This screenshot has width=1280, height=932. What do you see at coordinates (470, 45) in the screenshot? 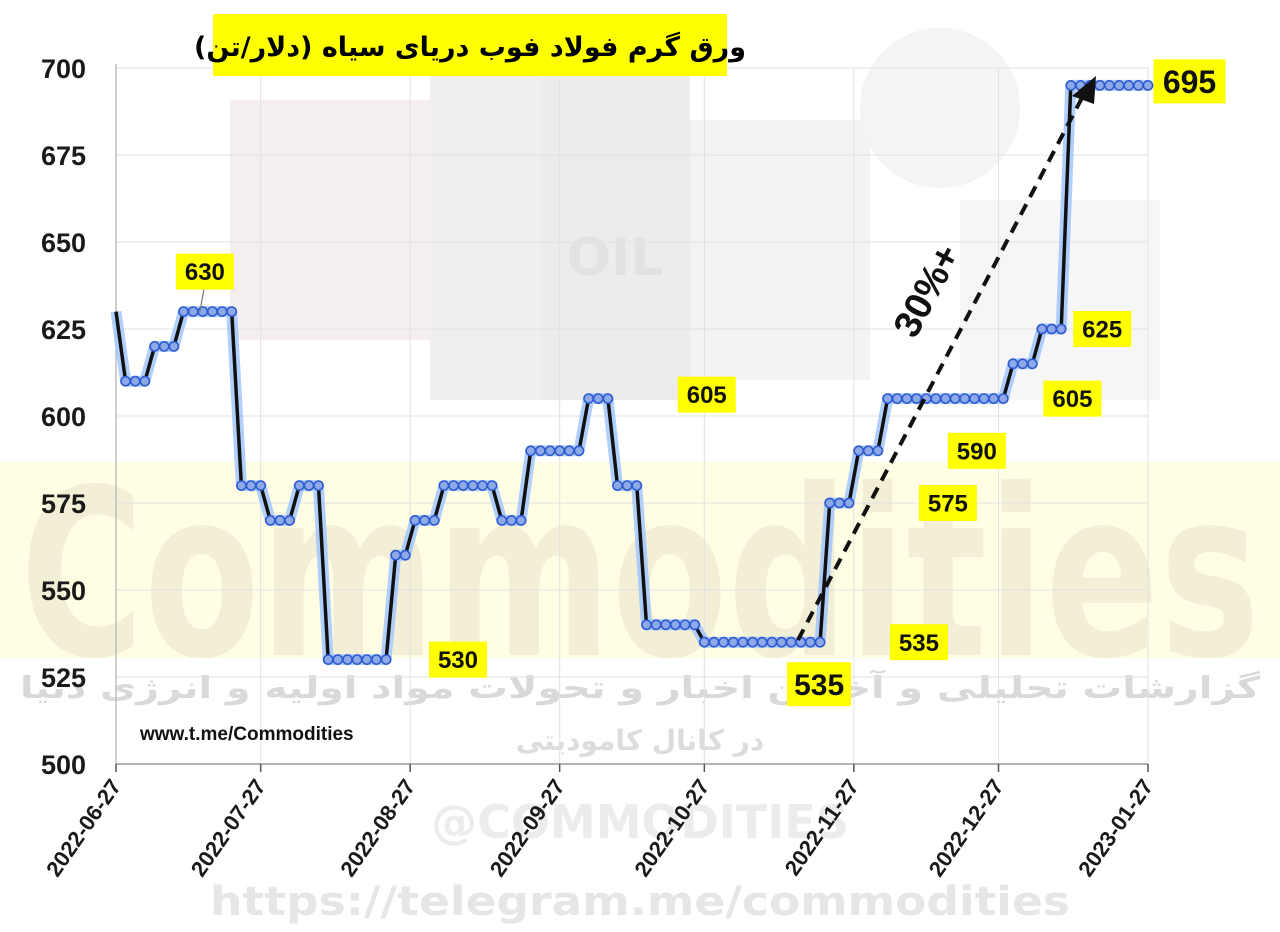
I see `chart-title-box: ورق گرم فولاد فوب دریای سیاه (دلار/تن)` at bounding box center [470, 45].